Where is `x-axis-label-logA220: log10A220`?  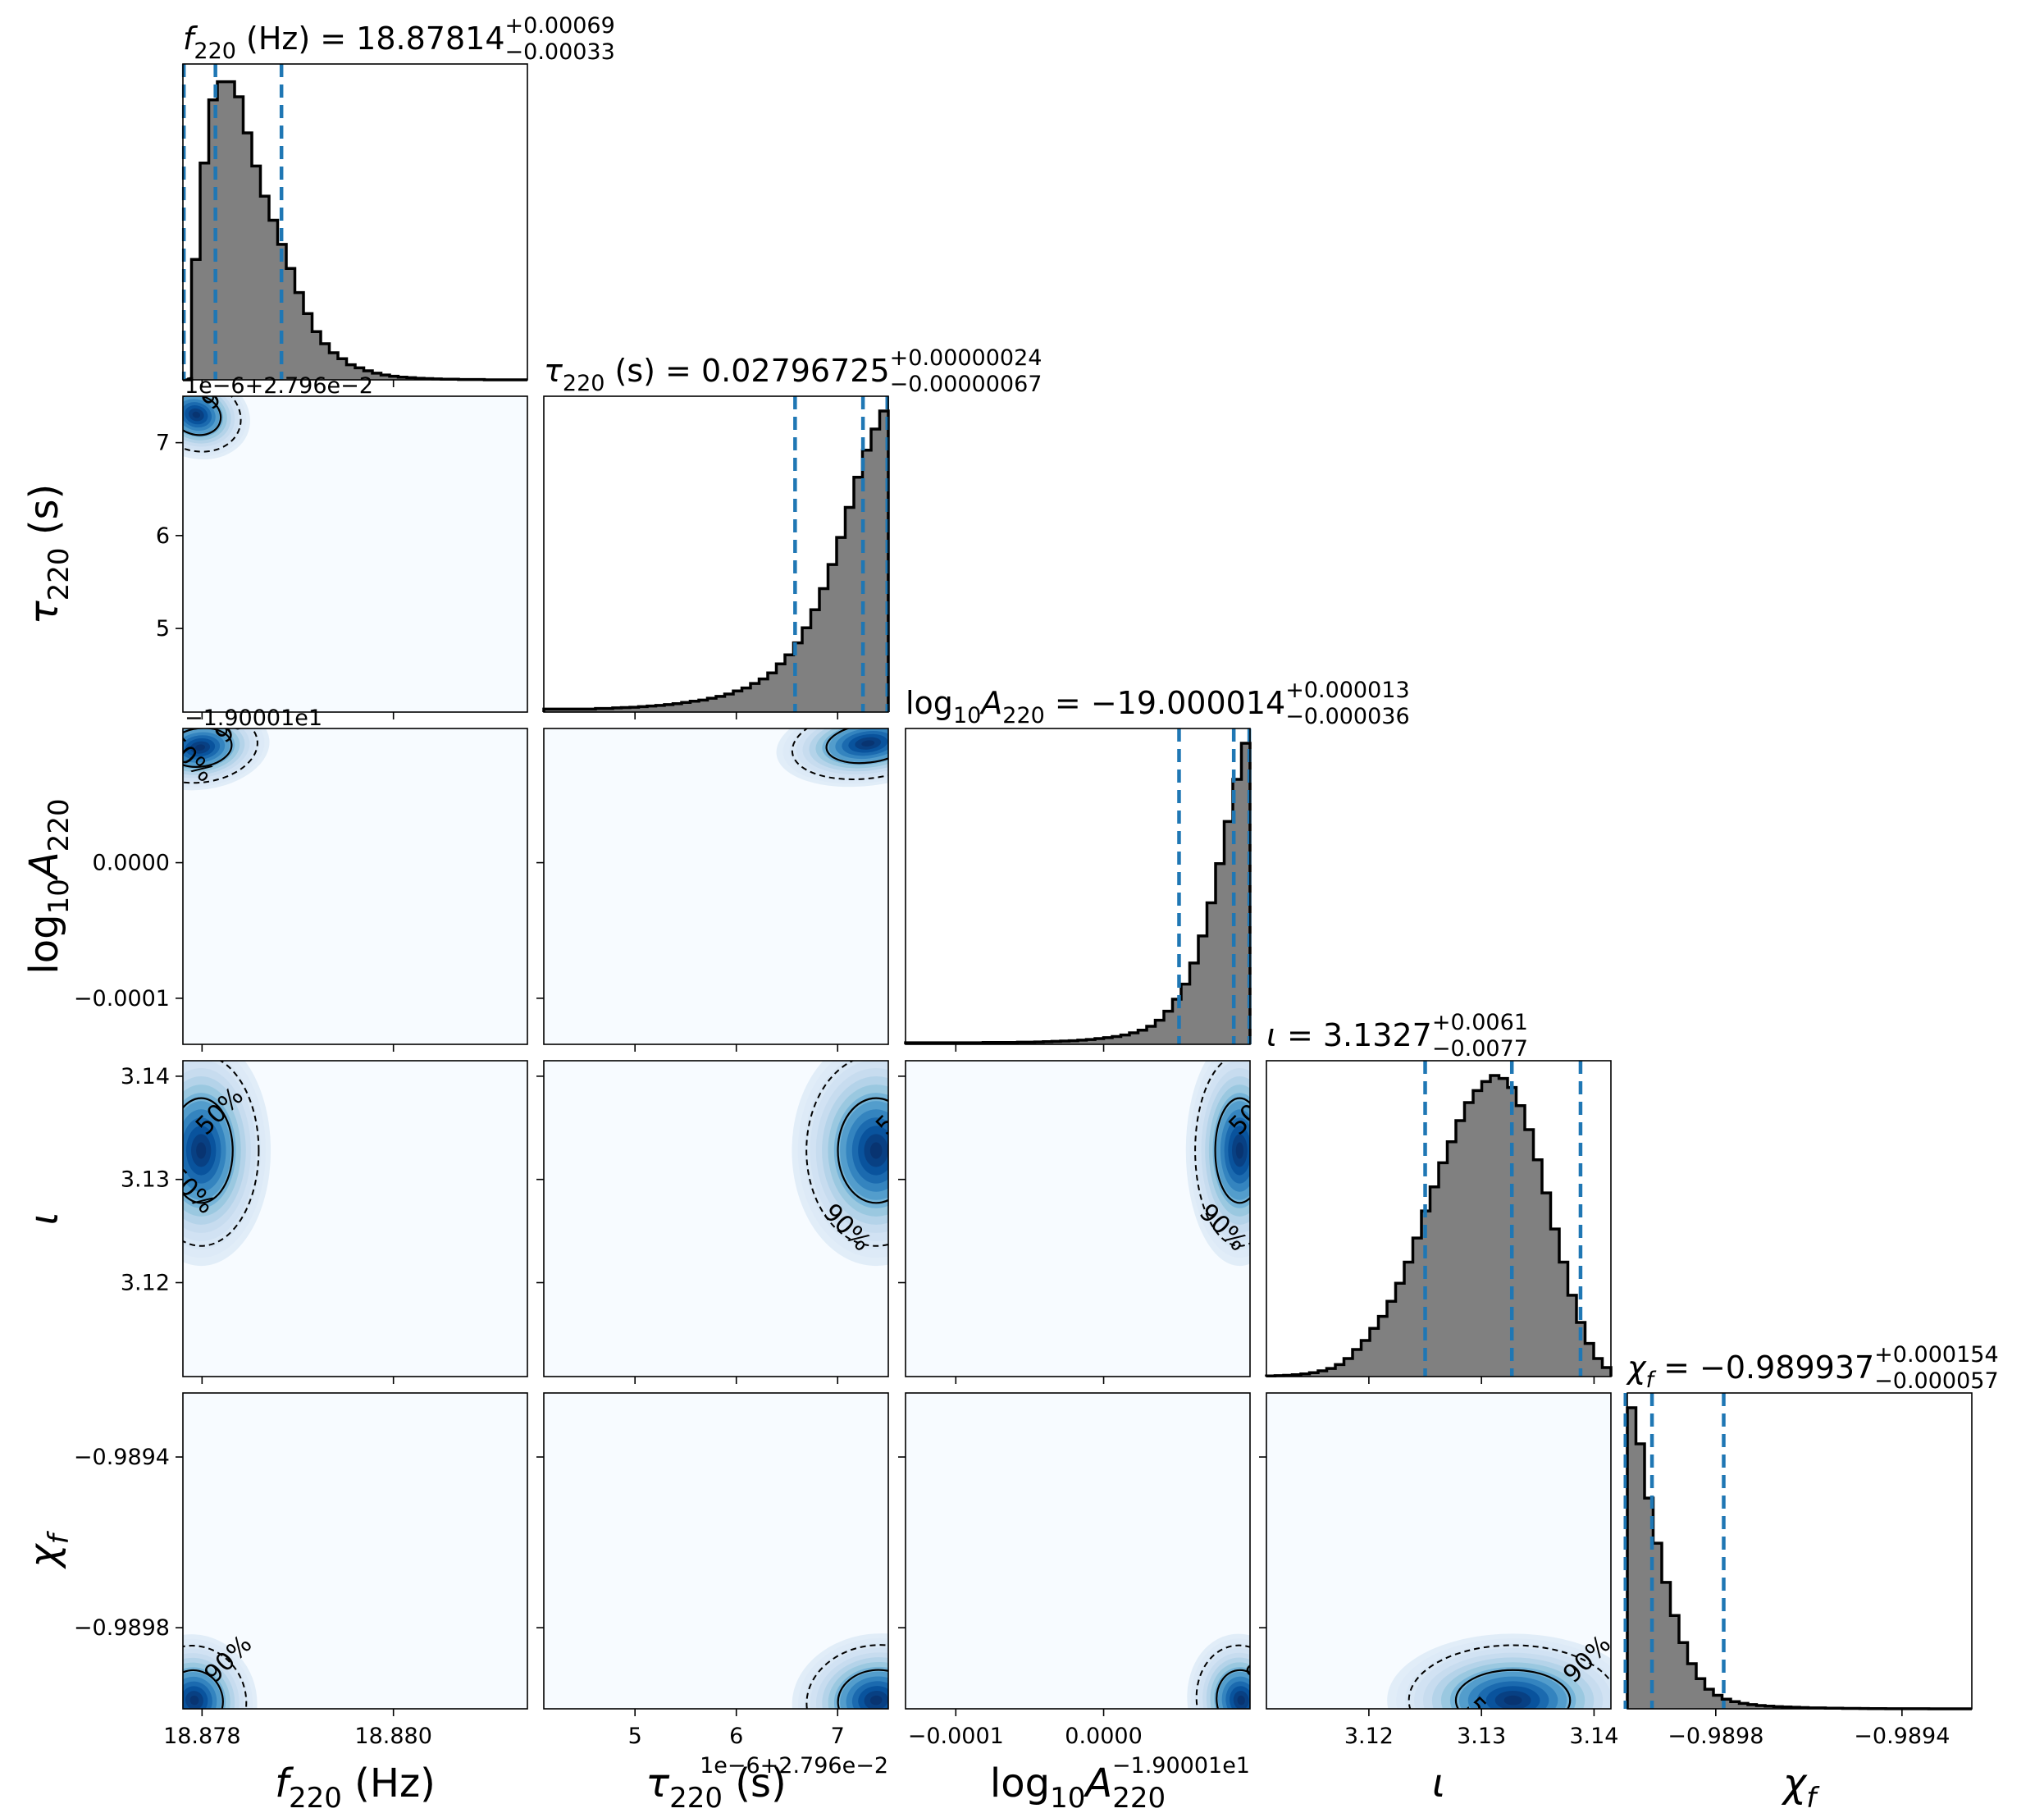 x-axis-label-logA220: log10A220 is located at coordinates (1078, 1786).